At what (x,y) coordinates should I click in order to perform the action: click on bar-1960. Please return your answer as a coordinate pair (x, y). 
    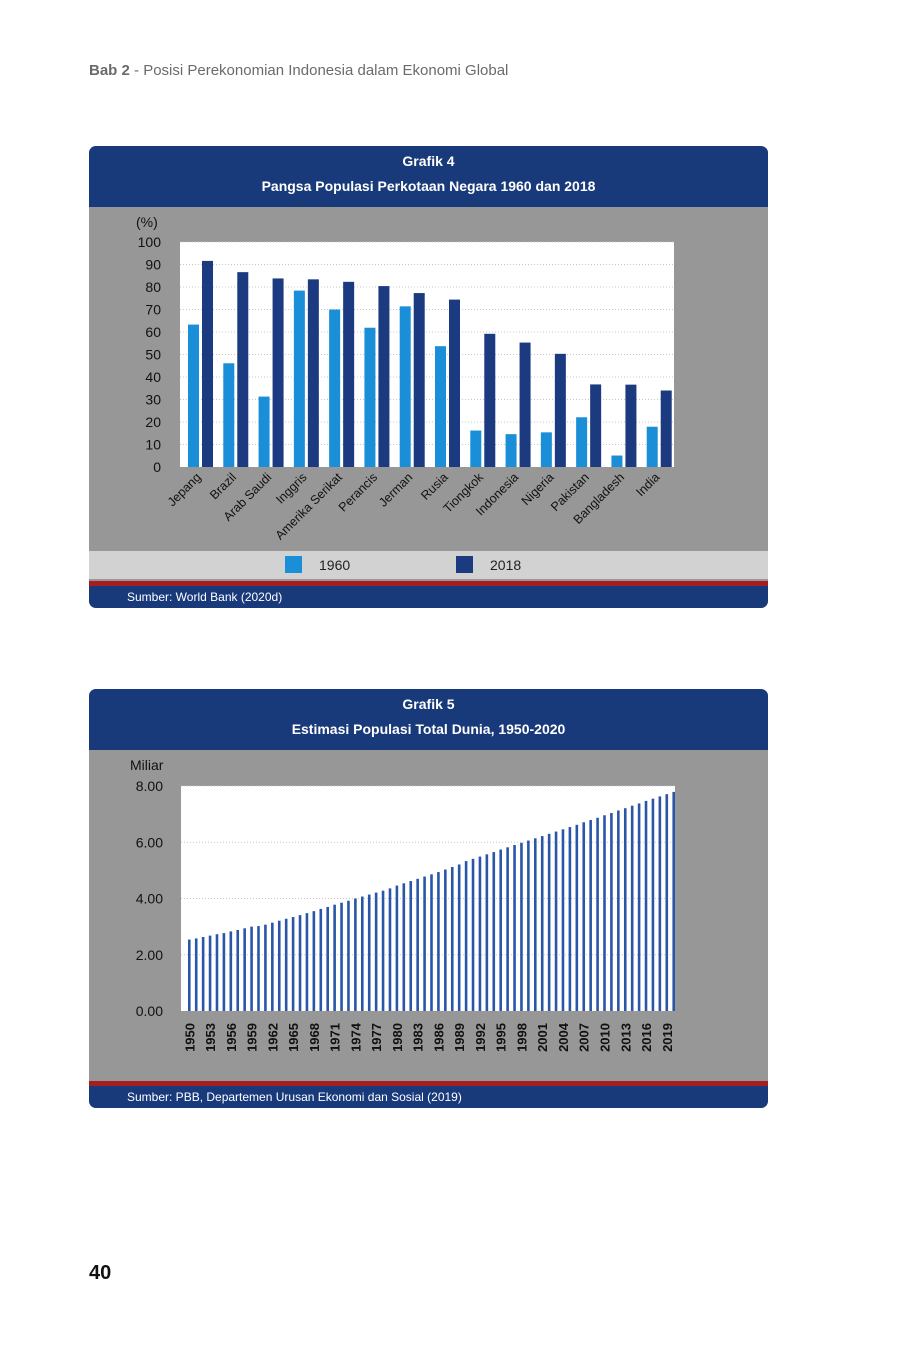
    Looking at the image, I should click on (258, 968).